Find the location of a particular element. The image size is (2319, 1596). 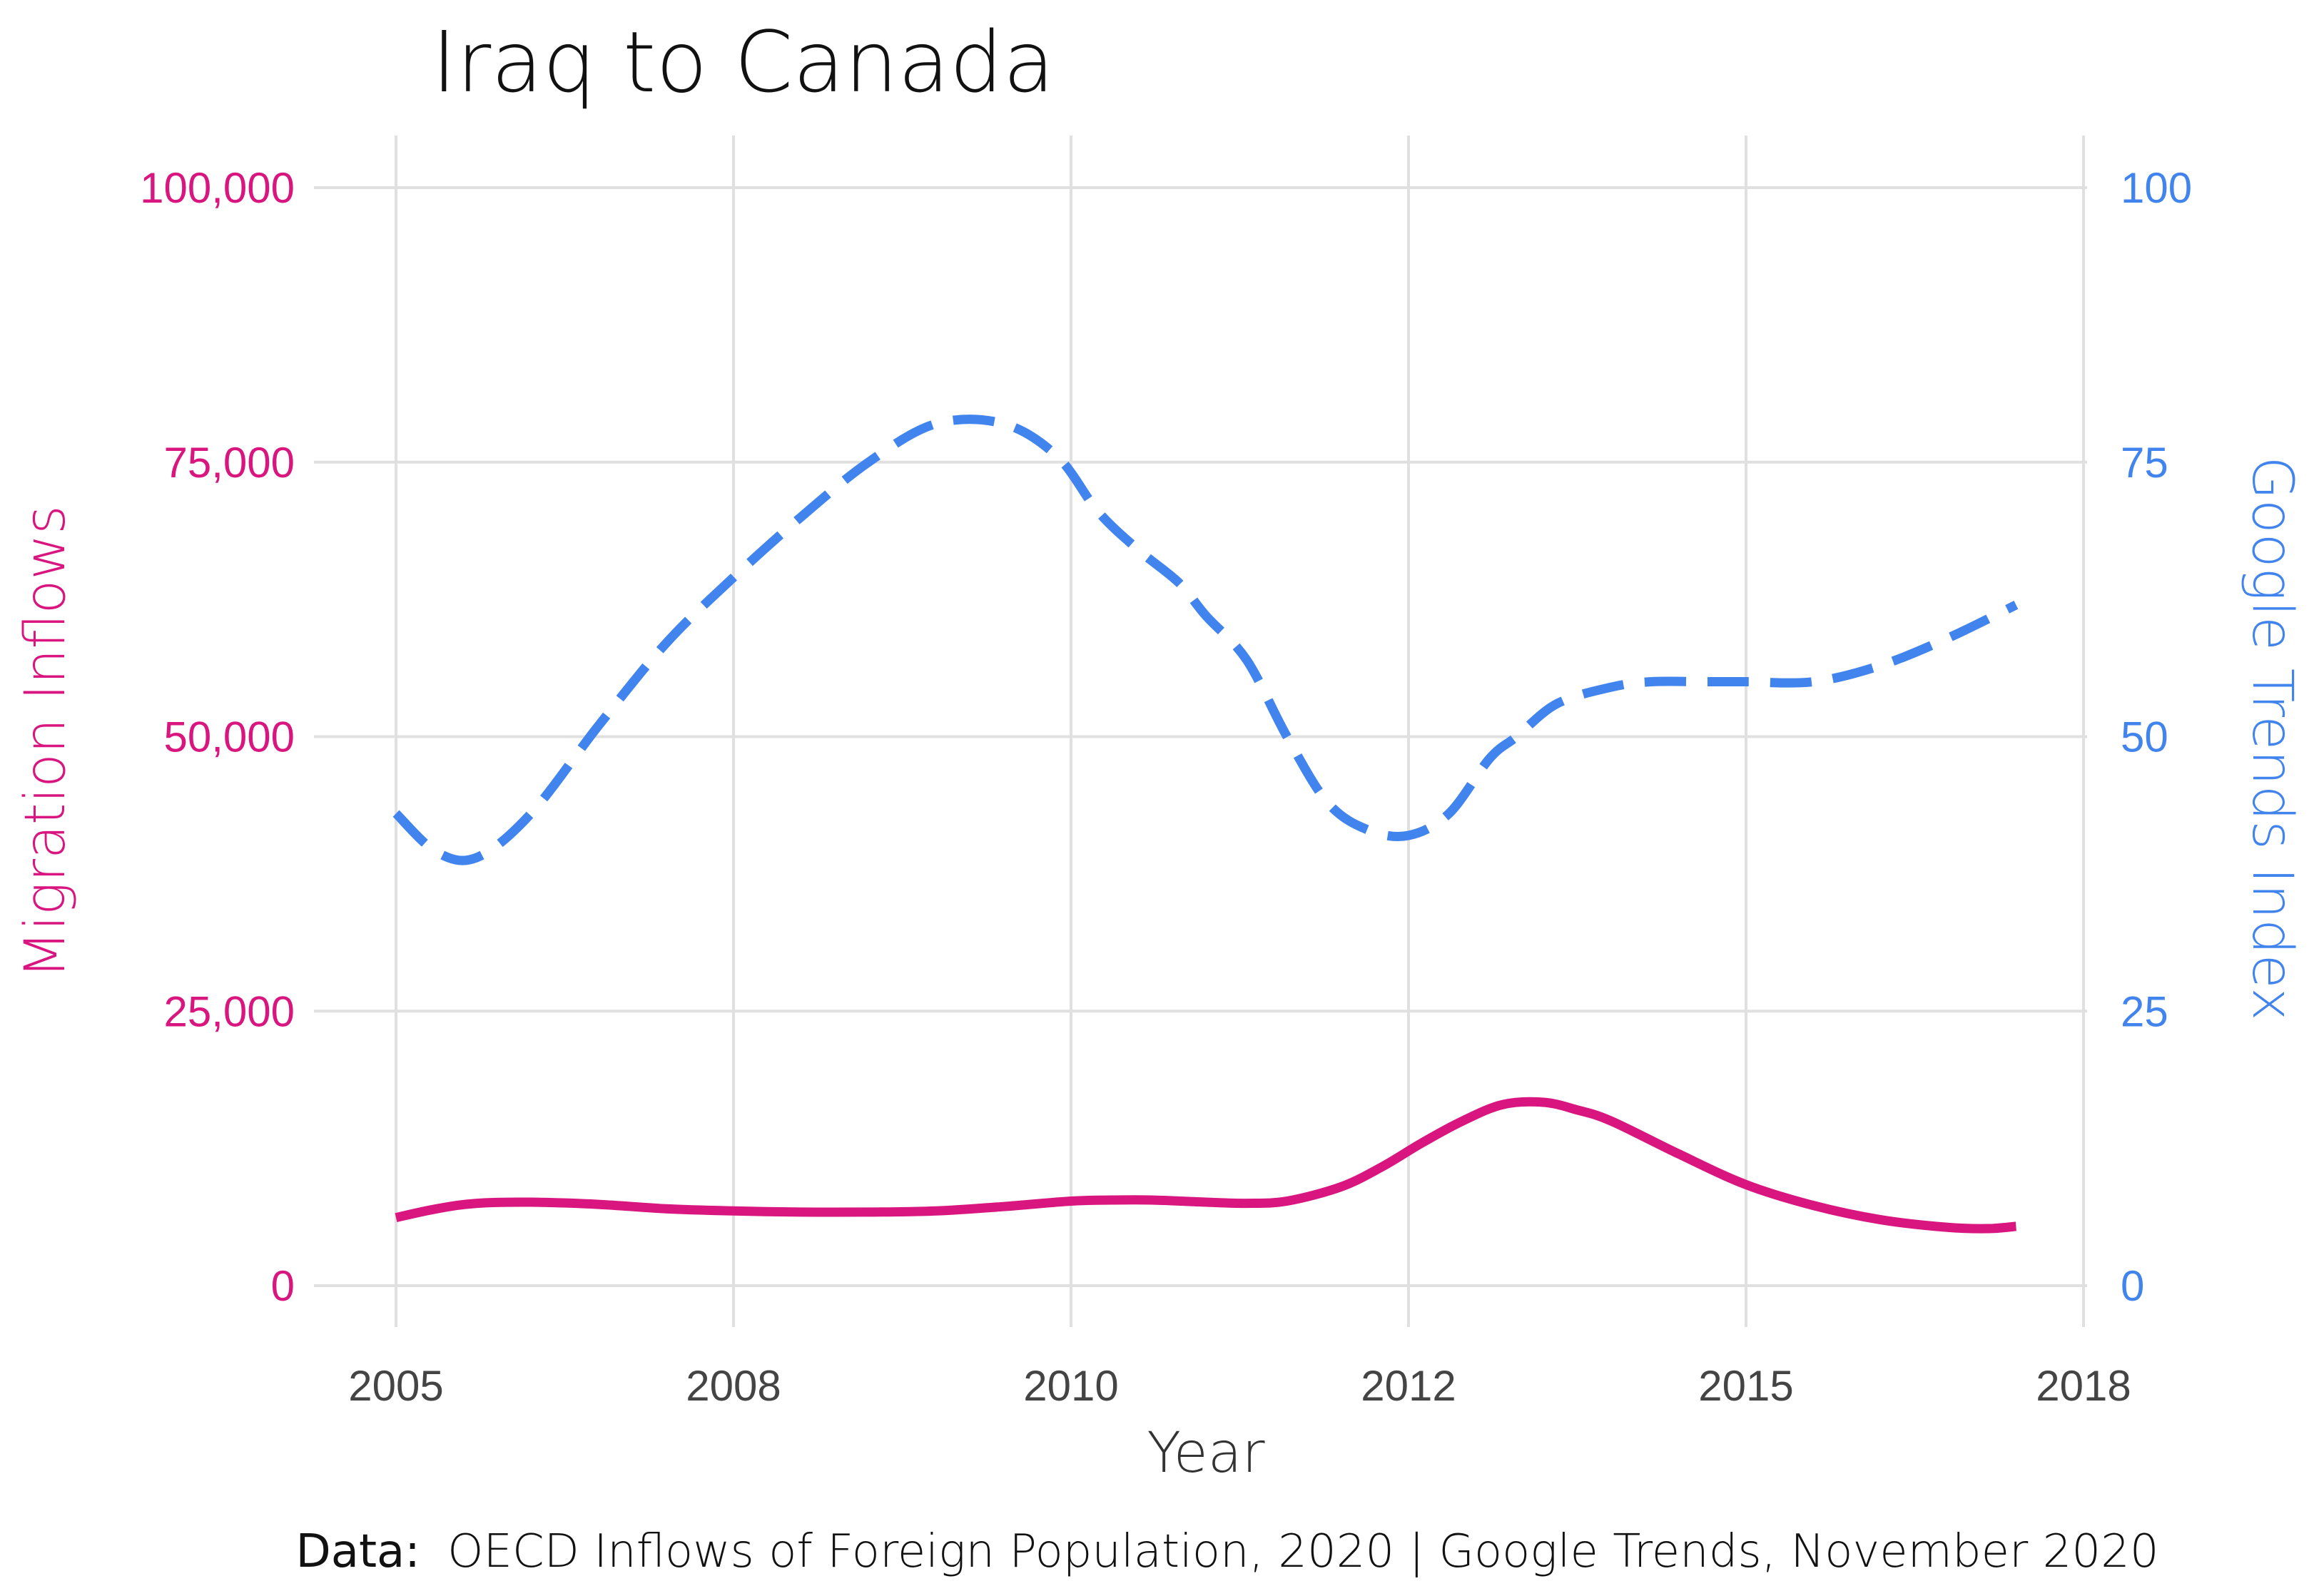

left-tick-label: 50,000 is located at coordinates (229, 737).